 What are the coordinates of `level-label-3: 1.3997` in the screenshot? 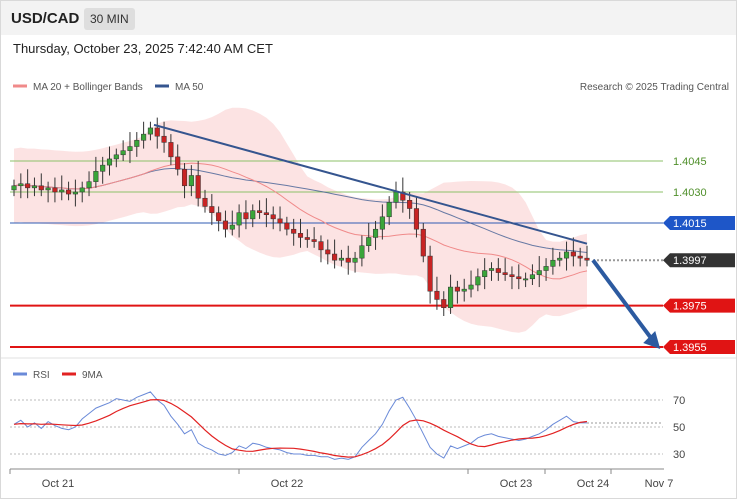 It's located at (690, 261).